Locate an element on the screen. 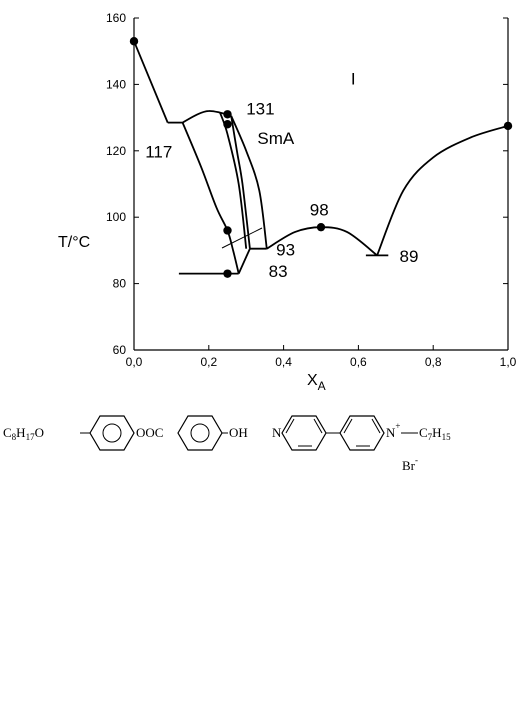  annotation-label: 117 is located at coordinates (158, 151).